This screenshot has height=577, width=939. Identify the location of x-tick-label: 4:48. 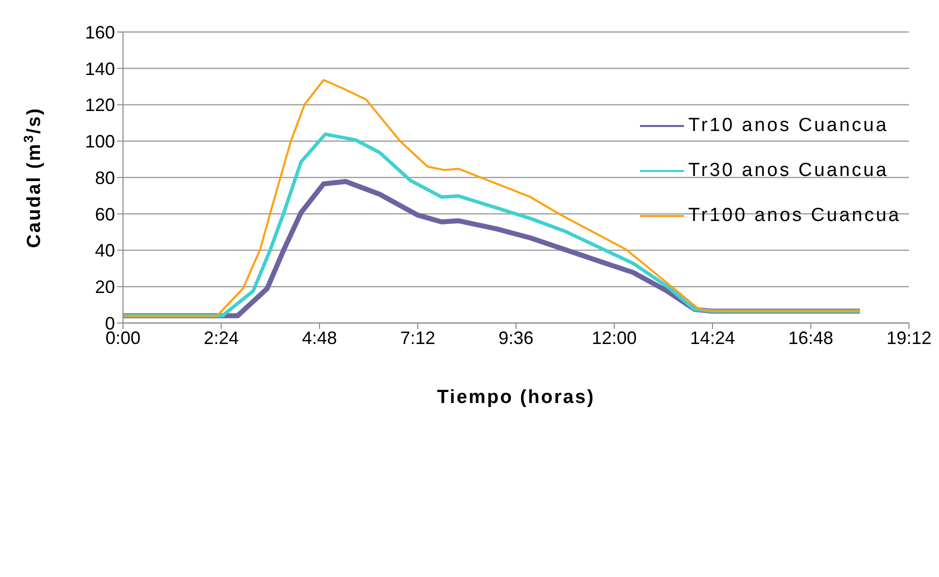
(320, 338).